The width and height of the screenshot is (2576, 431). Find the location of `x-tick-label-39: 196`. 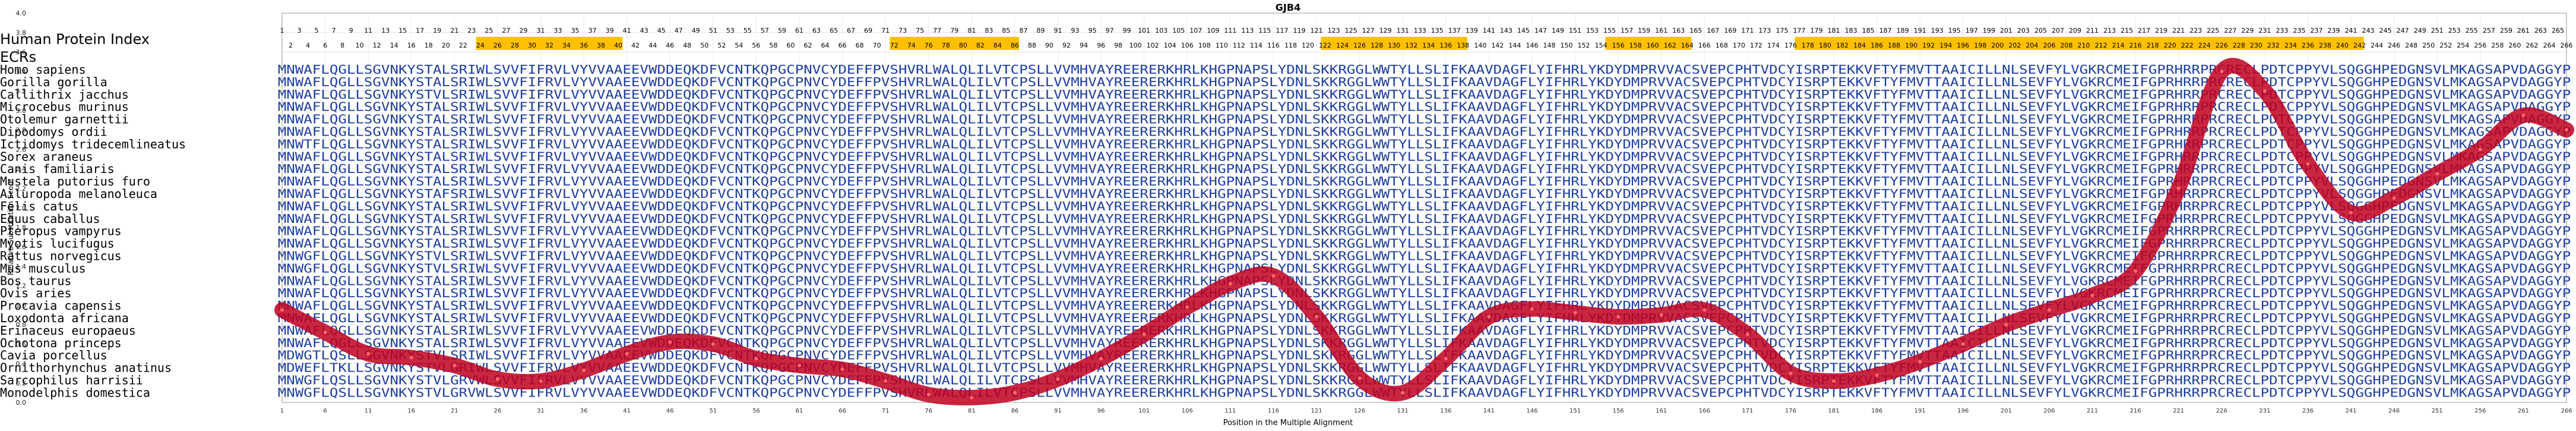

x-tick-label-39: 196 is located at coordinates (1963, 411).